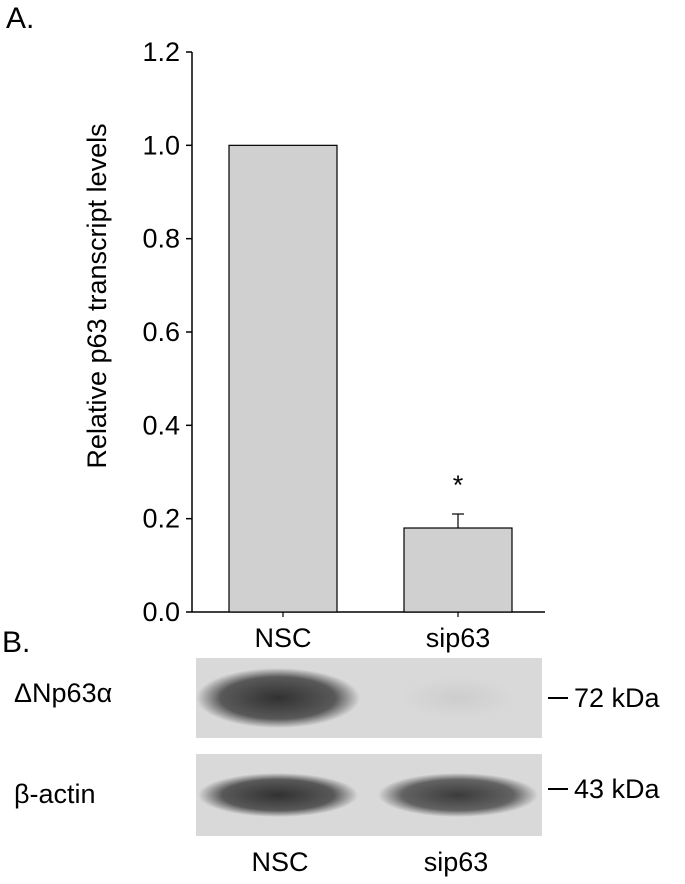 Image resolution: width=685 pixels, height=884 pixels. What do you see at coordinates (456, 862) in the screenshot?
I see `lane-label-sip63: sip63` at bounding box center [456, 862].